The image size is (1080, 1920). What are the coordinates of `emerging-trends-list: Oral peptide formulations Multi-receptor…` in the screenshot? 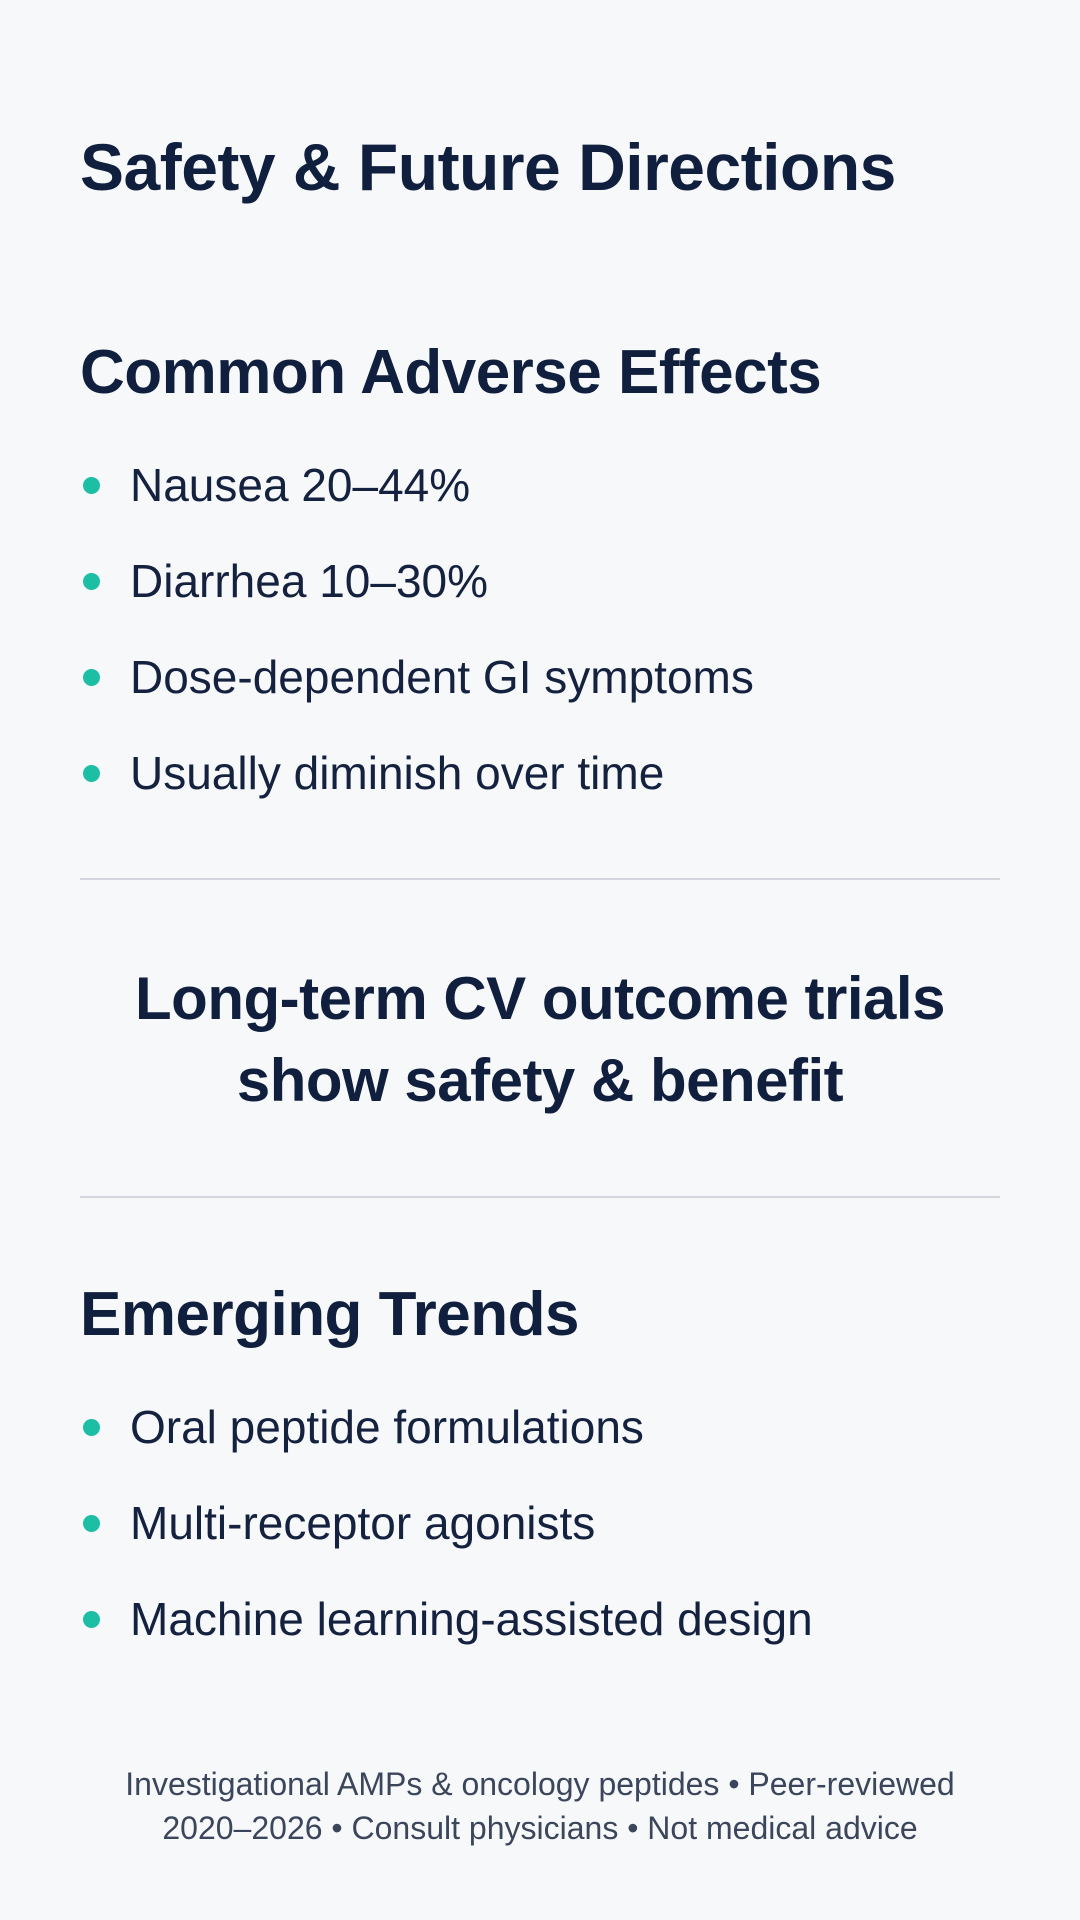 It's located at (446, 1523).